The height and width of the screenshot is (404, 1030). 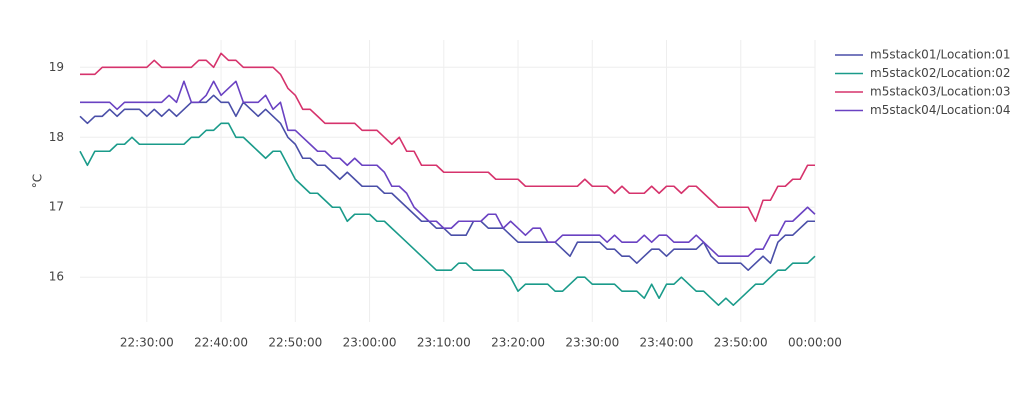 I want to click on legend-item: m5stack04/Location:04, so click(x=923, y=110).